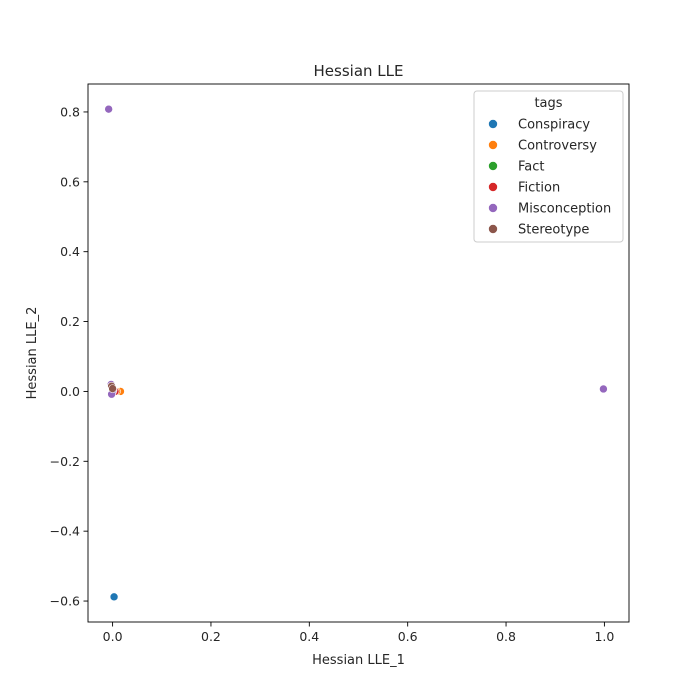 This screenshot has height=700, width=700. What do you see at coordinates (65, 601) in the screenshot?
I see `y-tick-label: −0.6` at bounding box center [65, 601].